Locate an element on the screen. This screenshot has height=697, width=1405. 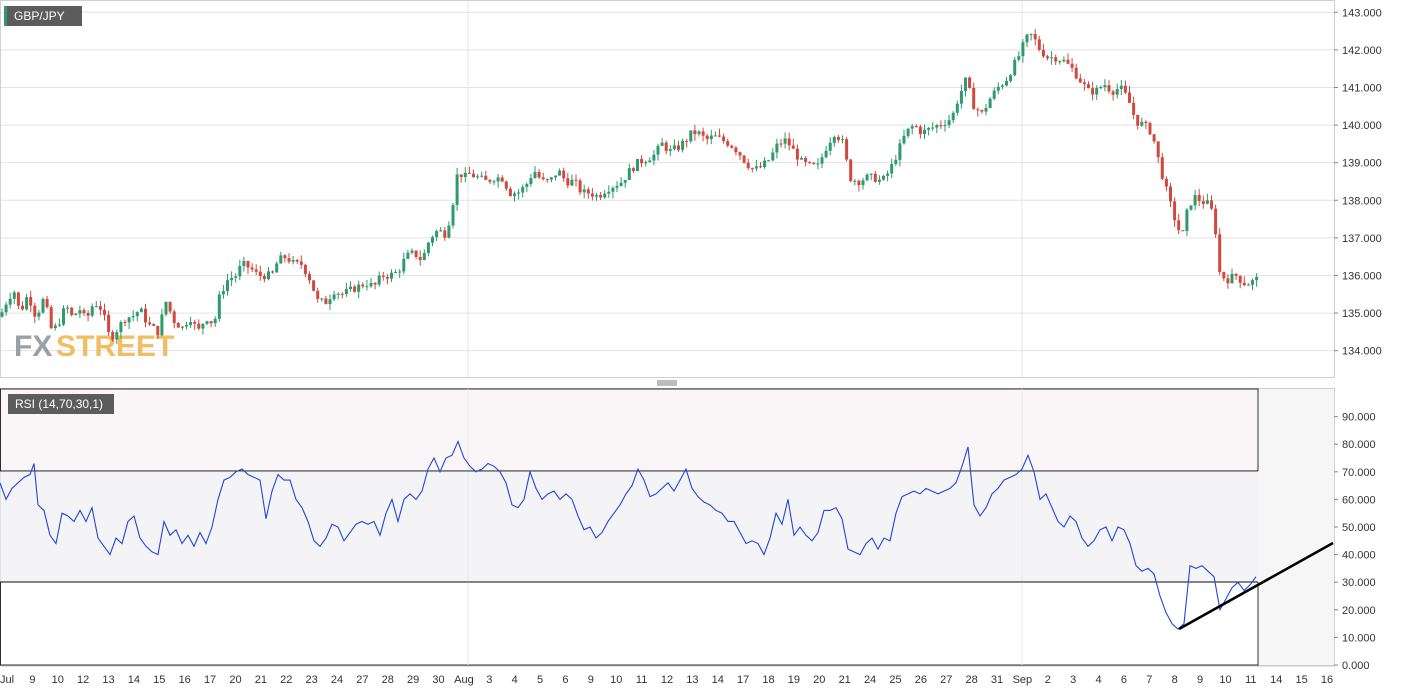
rsi-tick-label: 90.000 is located at coordinates (1359, 418).